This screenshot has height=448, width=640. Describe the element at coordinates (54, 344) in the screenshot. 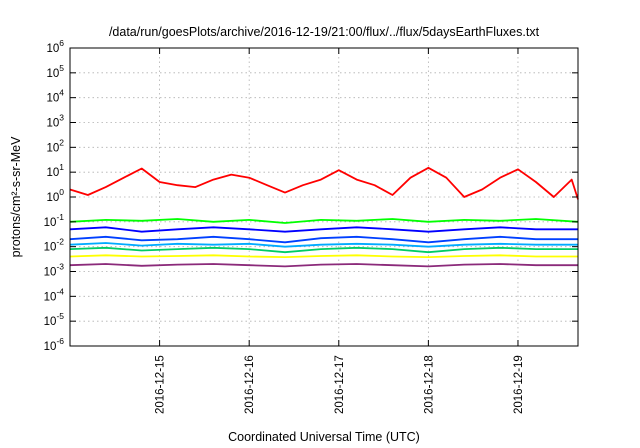

I see `y-tick-label: 10⁻⁶` at that location.